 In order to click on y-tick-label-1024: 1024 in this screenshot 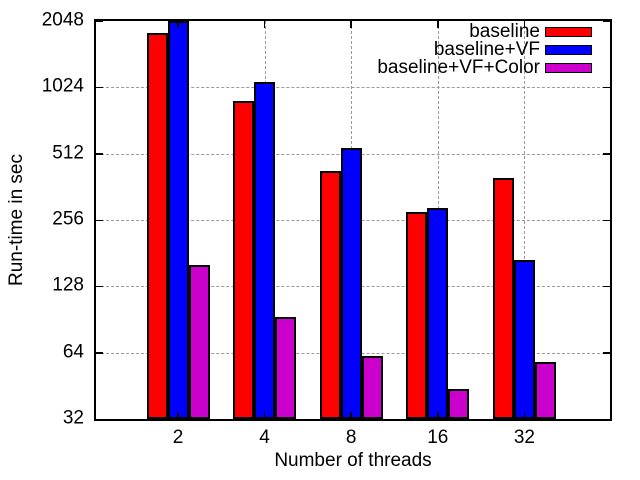, I will do `click(62, 86)`.